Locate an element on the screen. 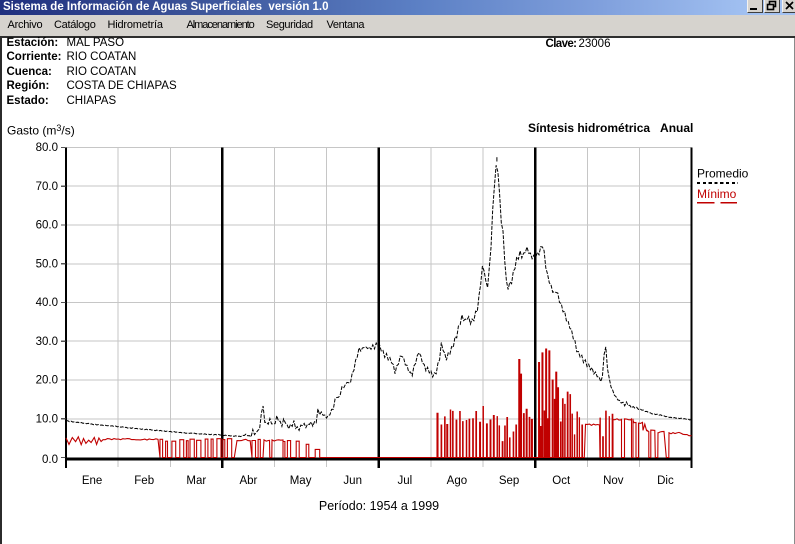  svg-text: 70.0 is located at coordinates (47, 187).